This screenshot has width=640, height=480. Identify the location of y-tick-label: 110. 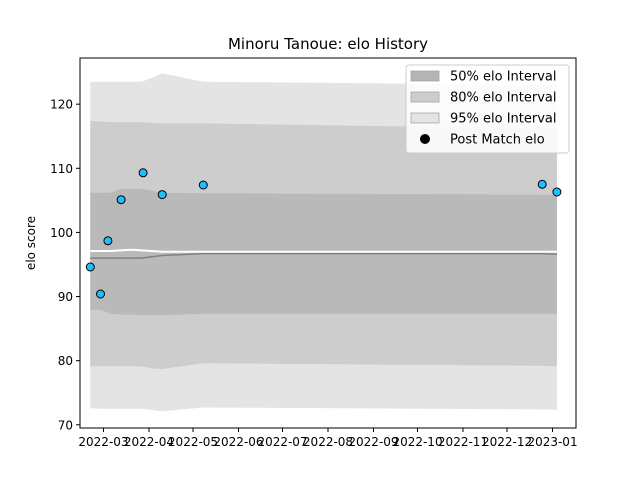
(61, 169).